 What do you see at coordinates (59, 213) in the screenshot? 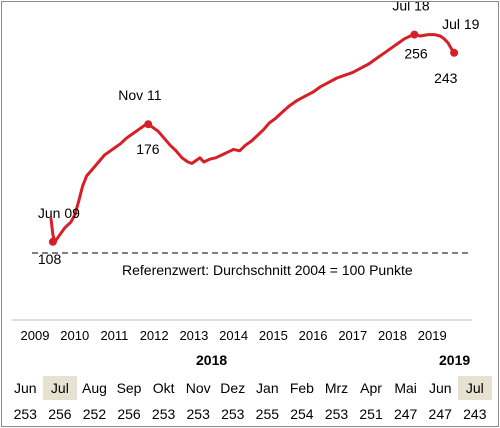
I see `annotation-jun-09: Jun 09` at bounding box center [59, 213].